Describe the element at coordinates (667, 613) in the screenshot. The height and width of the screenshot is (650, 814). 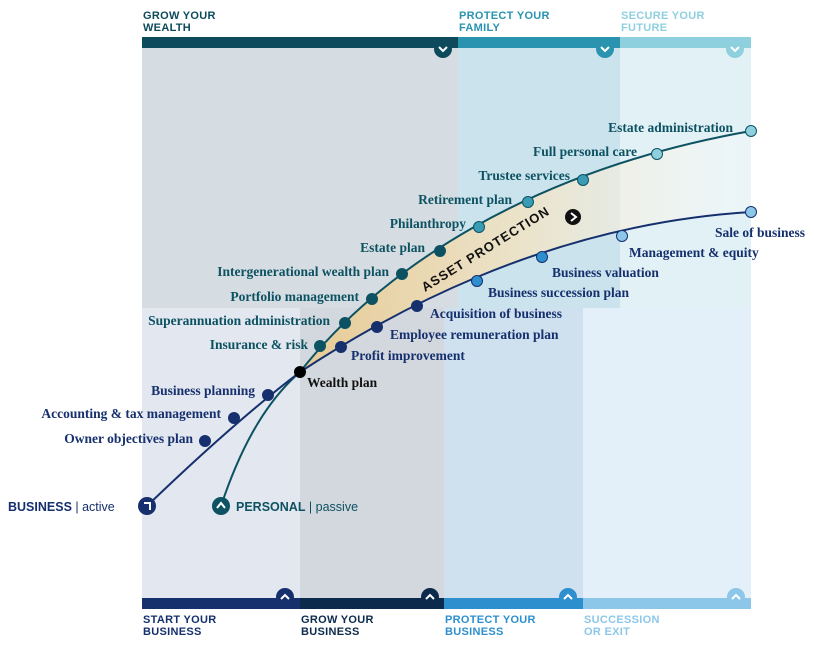
I see `bottom-stage-4: SUCCESSION OR EXIT` at that location.